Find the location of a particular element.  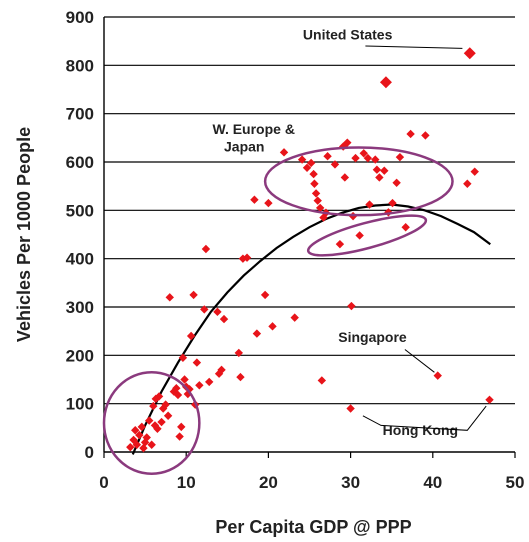

y-tick-label: 400 is located at coordinates (80, 259).